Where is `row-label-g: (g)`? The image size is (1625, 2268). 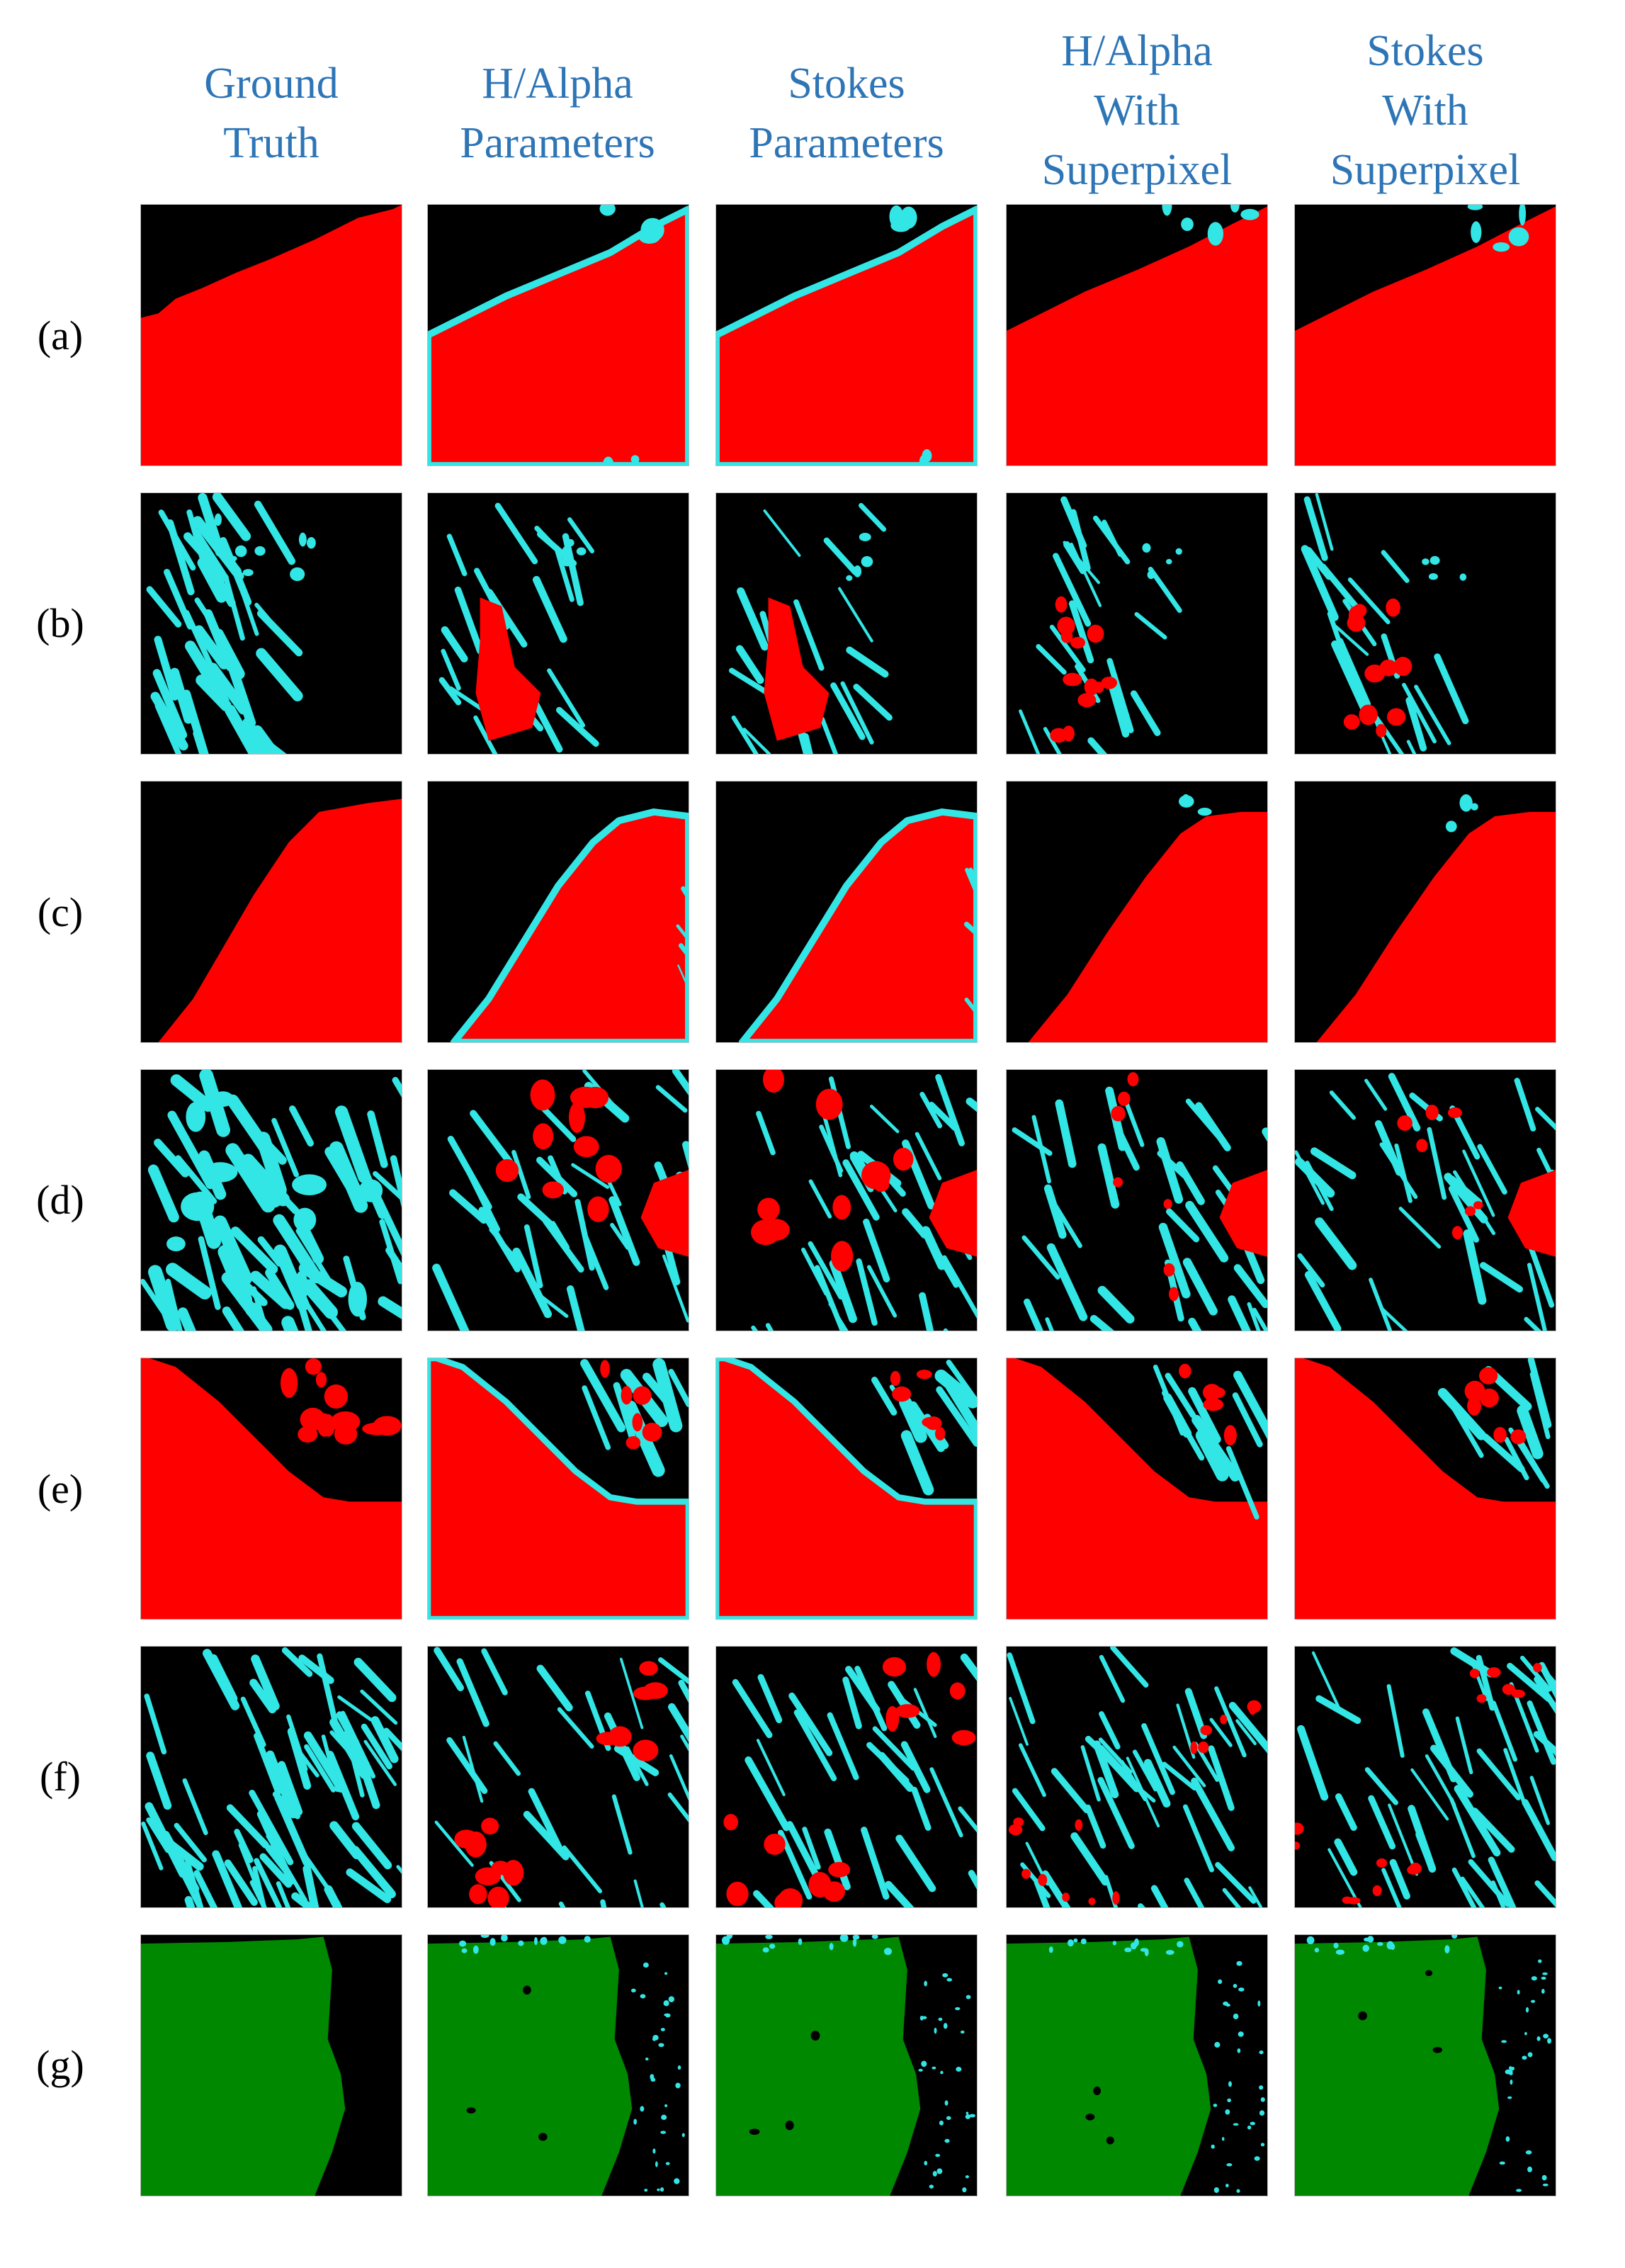
row-label-g: (g) is located at coordinates (60, 2065).